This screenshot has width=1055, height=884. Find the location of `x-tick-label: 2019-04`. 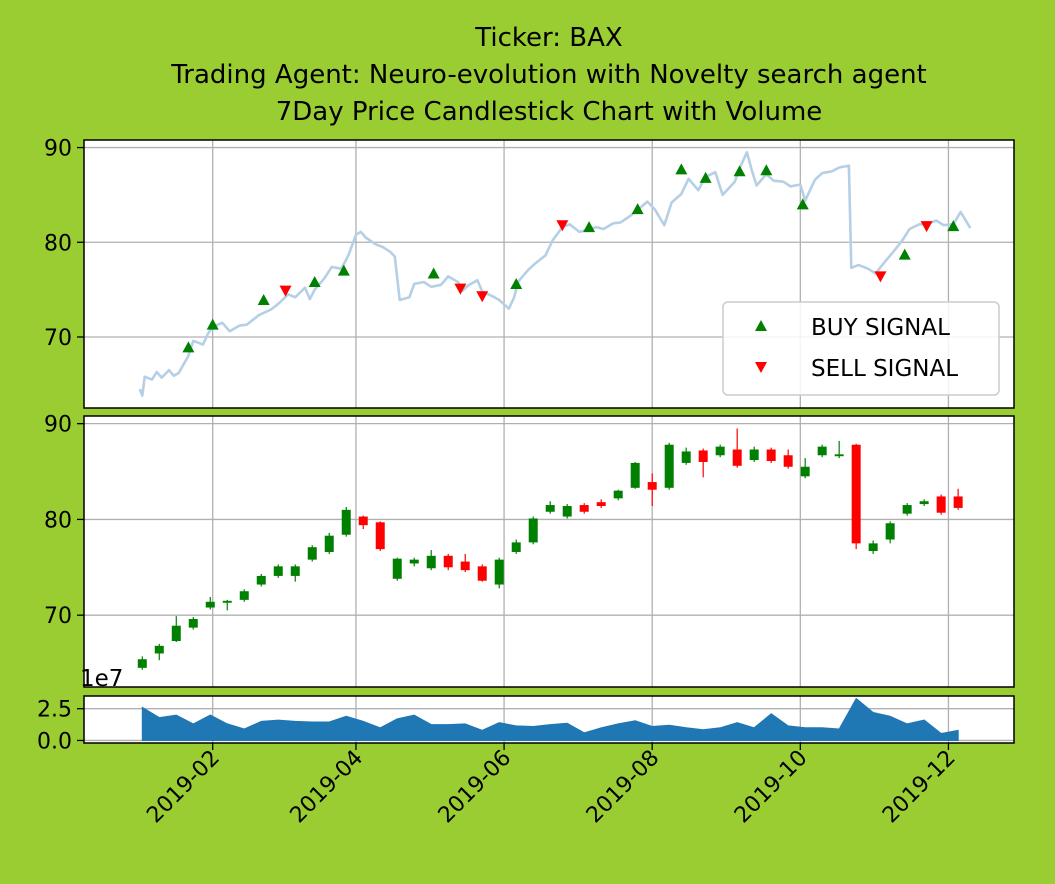

x-tick-label: 2019-04 is located at coordinates (327, 787).